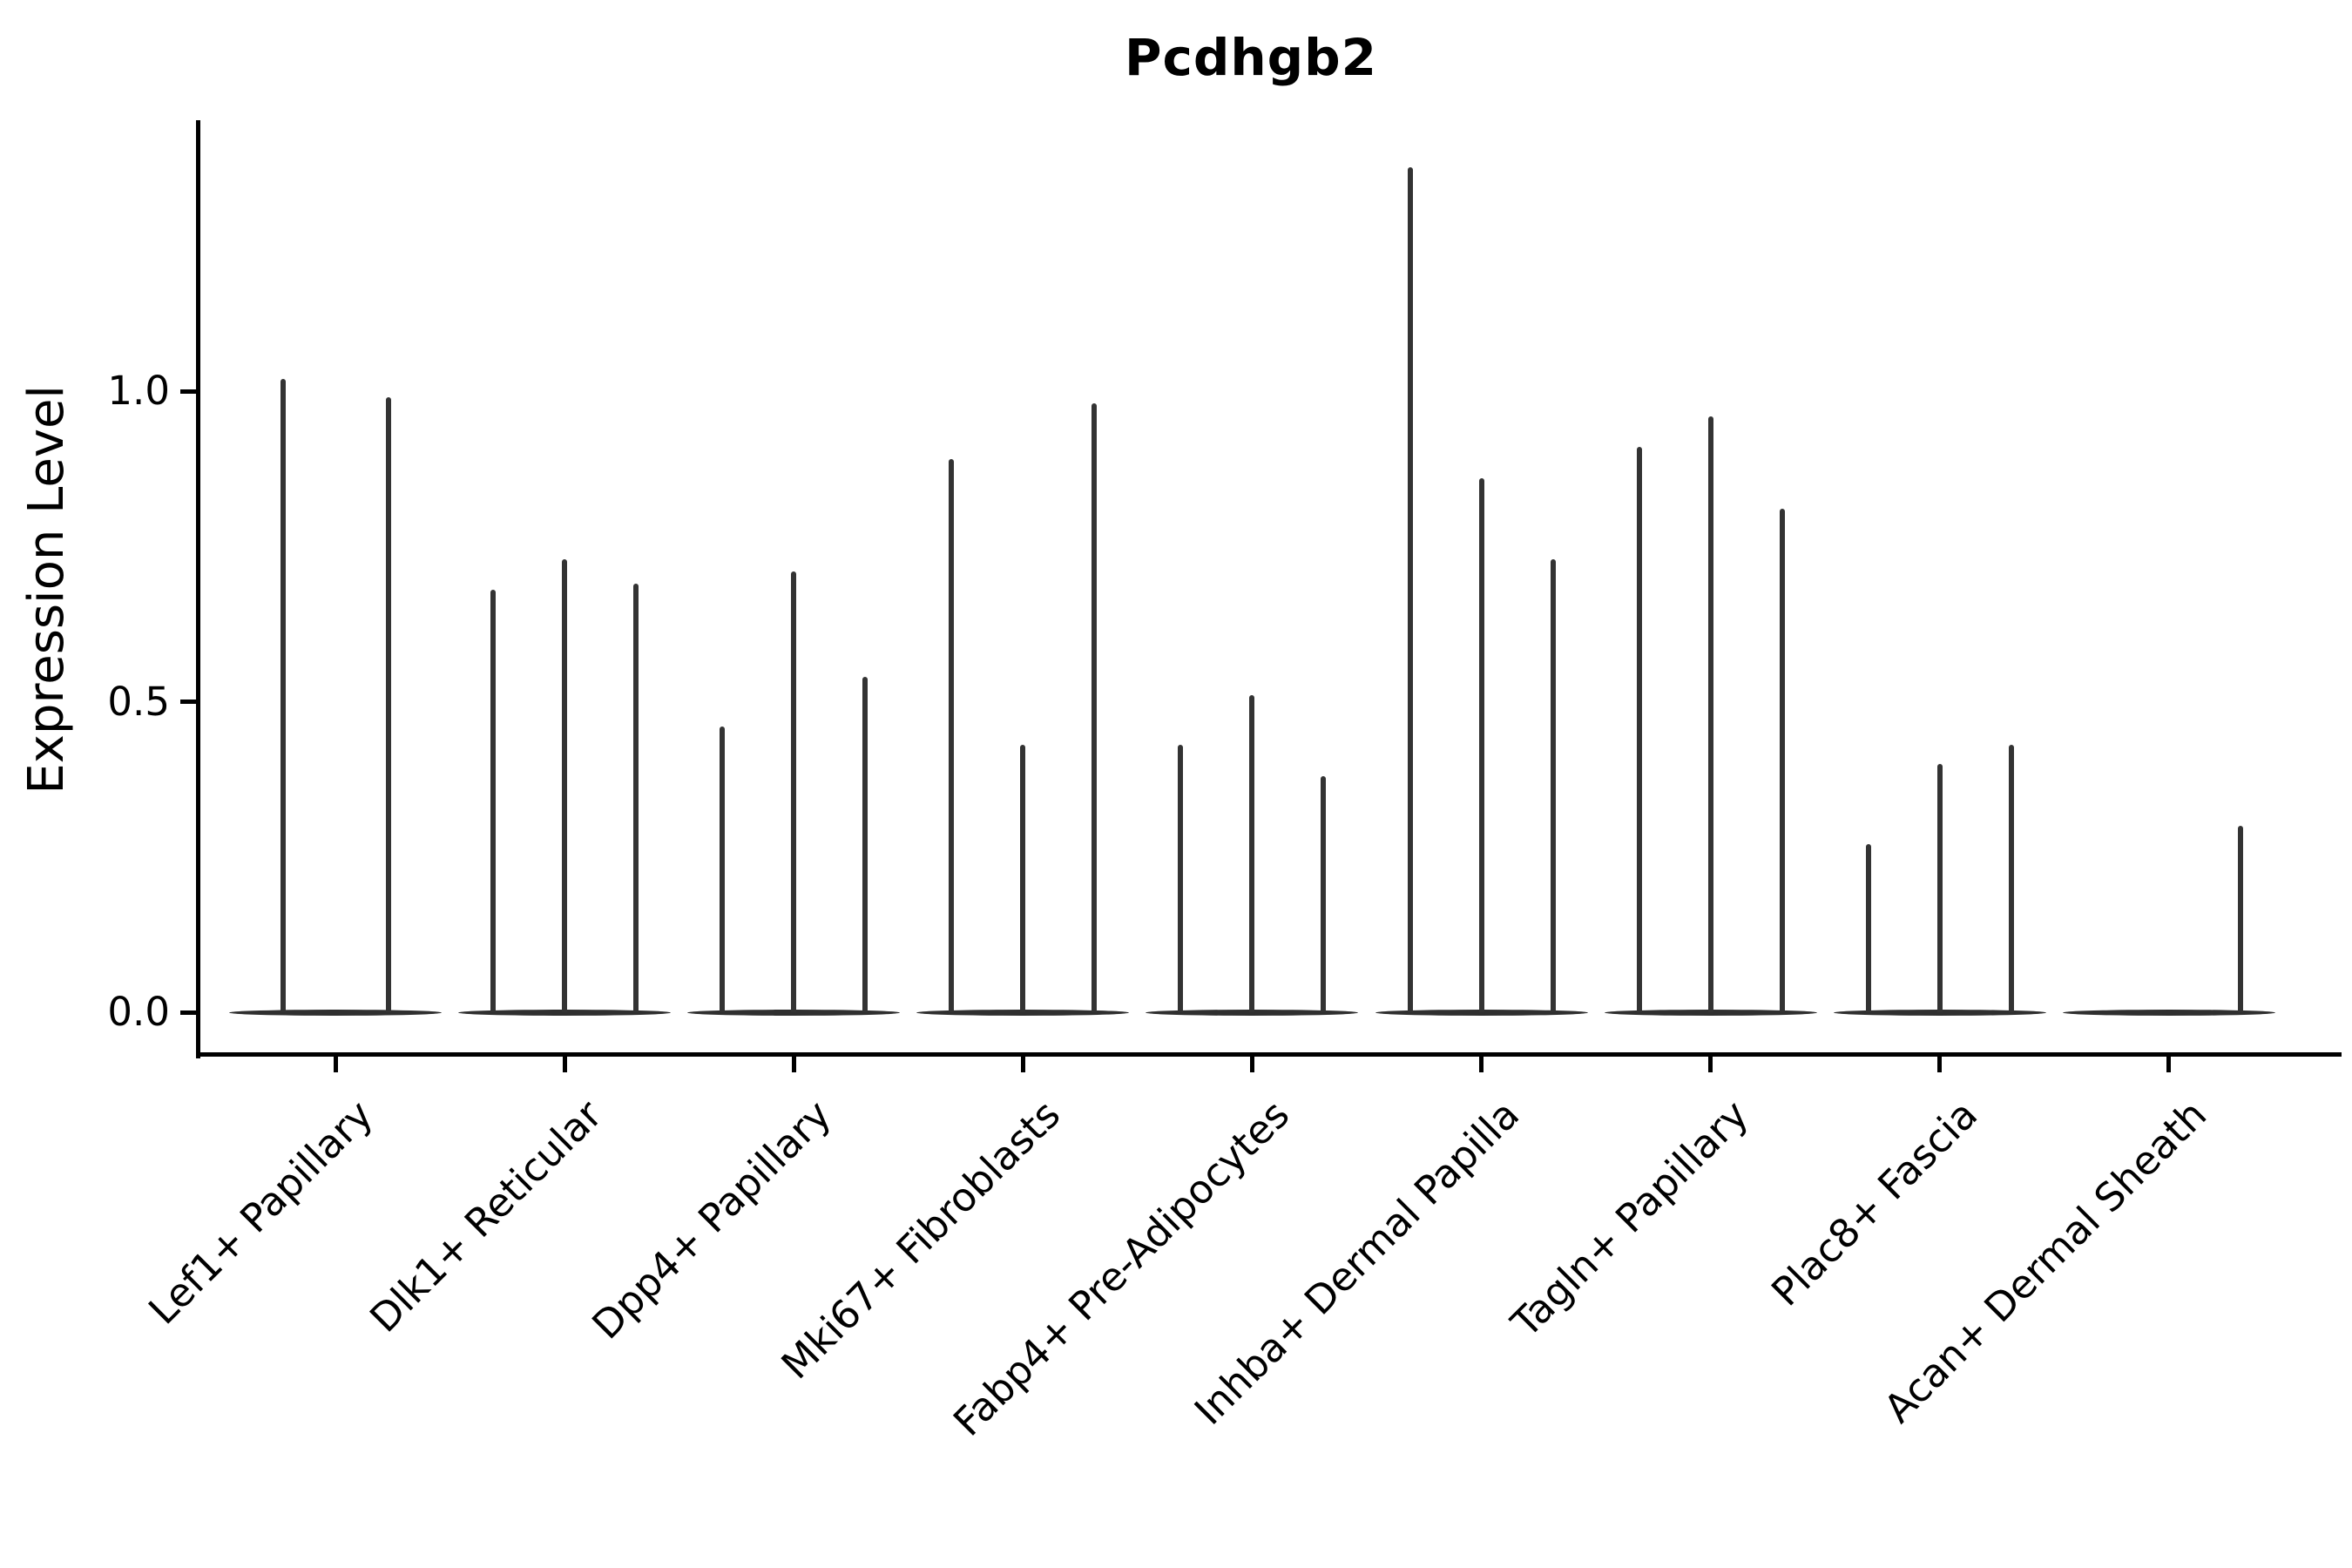 The image size is (2352, 1568). I want to click on y-axis-label: Expression Level, so click(46, 589).